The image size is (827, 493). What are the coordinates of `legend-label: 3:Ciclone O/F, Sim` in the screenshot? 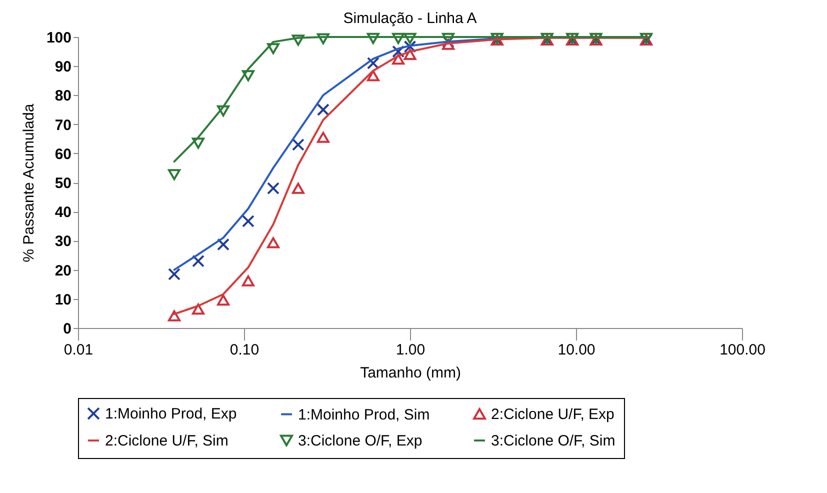 It's located at (553, 441).